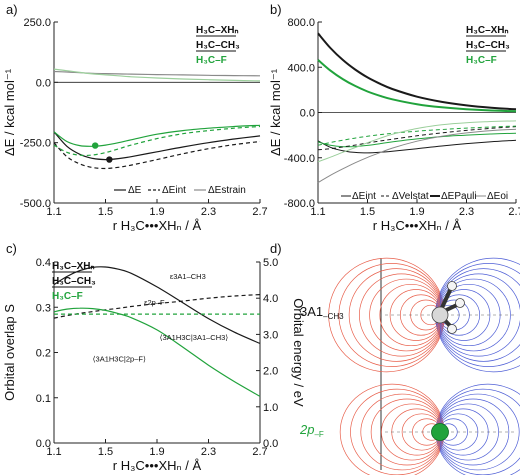 The image size is (520, 475). What do you see at coordinates (364, 196) in the screenshot?
I see `legend-b-item-dEint: ΔEint` at bounding box center [364, 196].